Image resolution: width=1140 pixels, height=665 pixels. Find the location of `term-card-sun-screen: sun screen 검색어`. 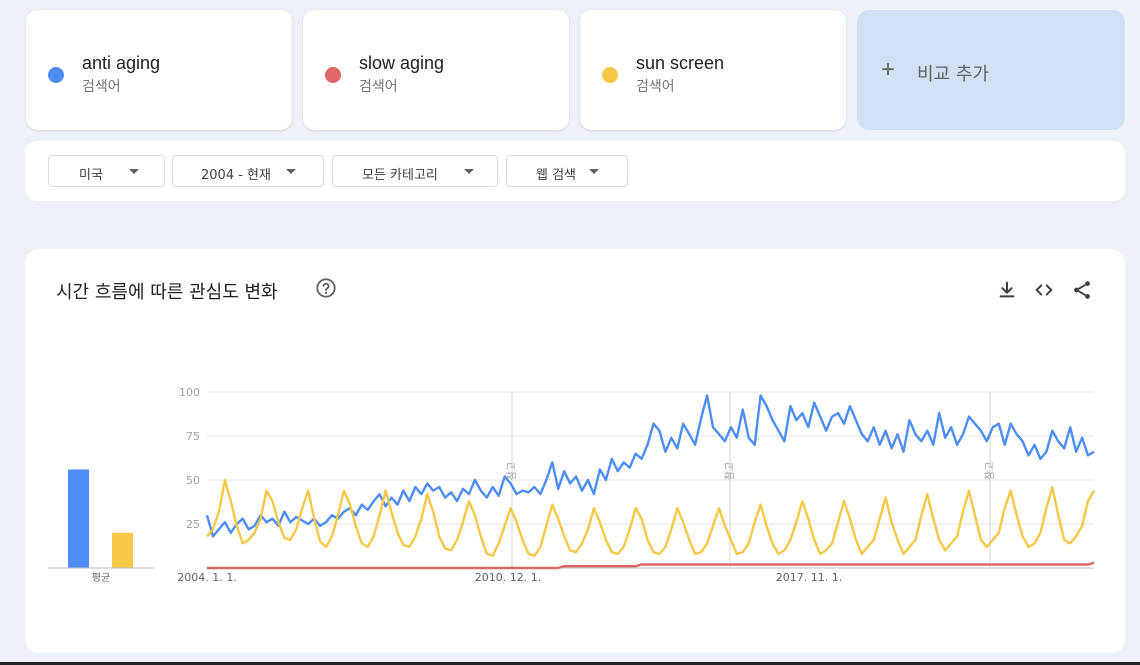

term-card-sun-screen: sun screen 검색어 is located at coordinates (713, 70).